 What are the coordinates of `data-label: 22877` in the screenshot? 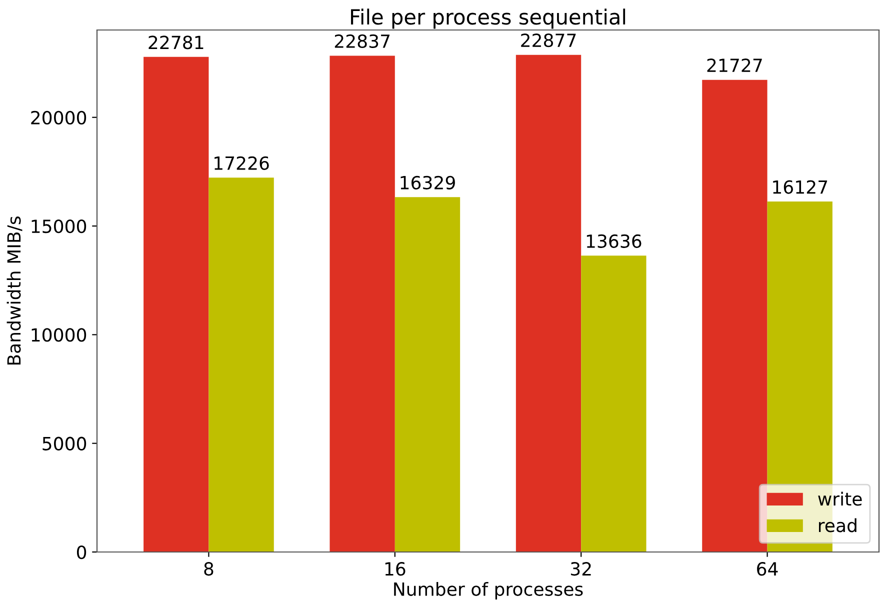 It's located at (548, 41).